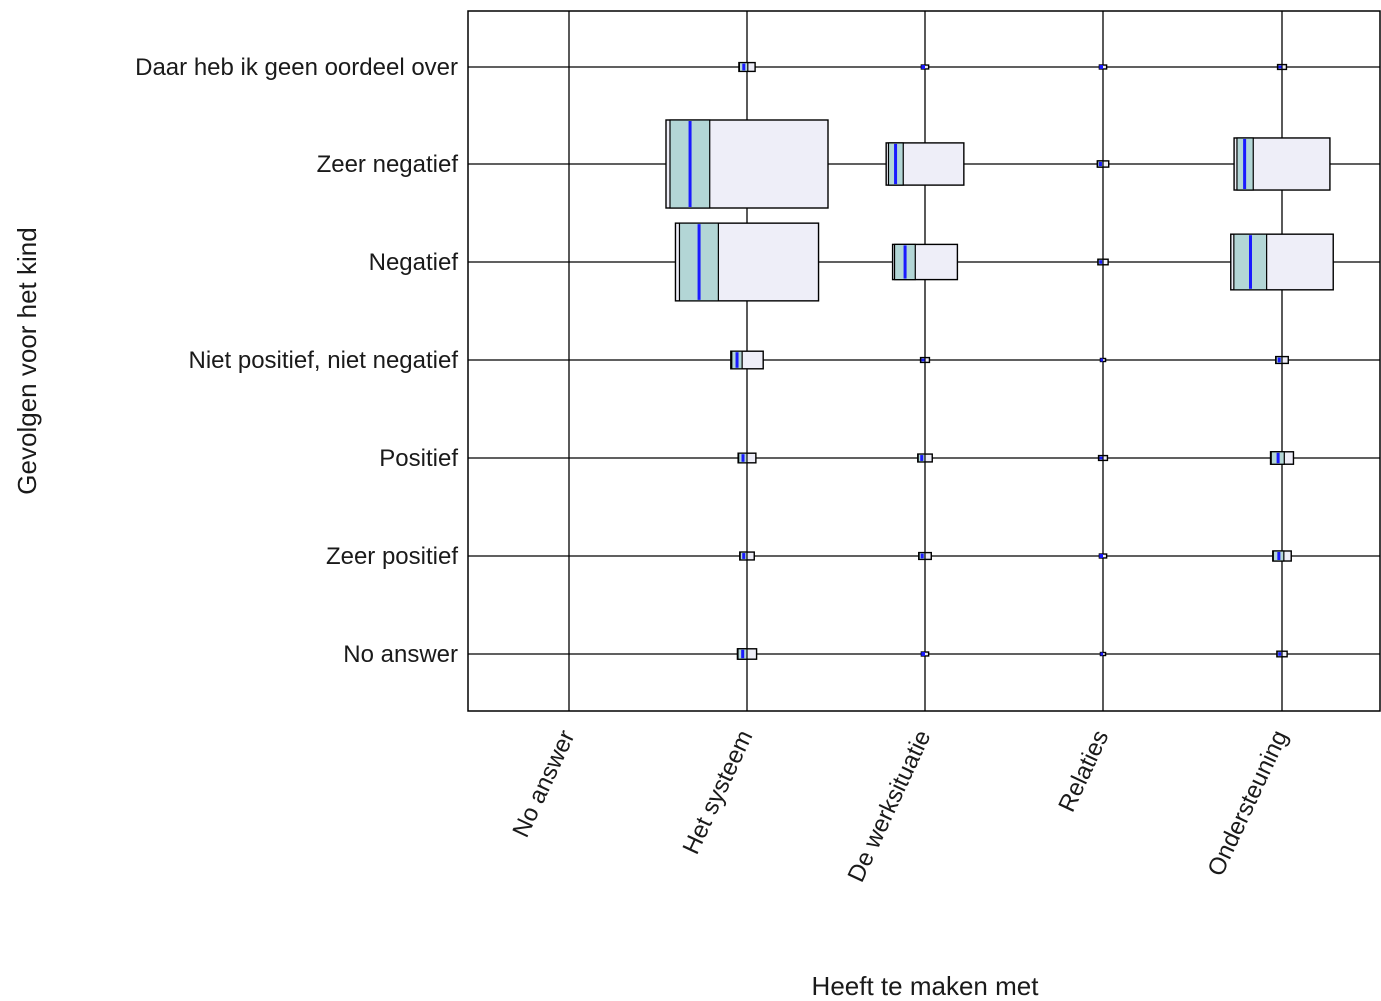 The height and width of the screenshot is (1001, 1381). Describe the element at coordinates (543, 783) in the screenshot. I see `x-tick-label: No answer` at that location.